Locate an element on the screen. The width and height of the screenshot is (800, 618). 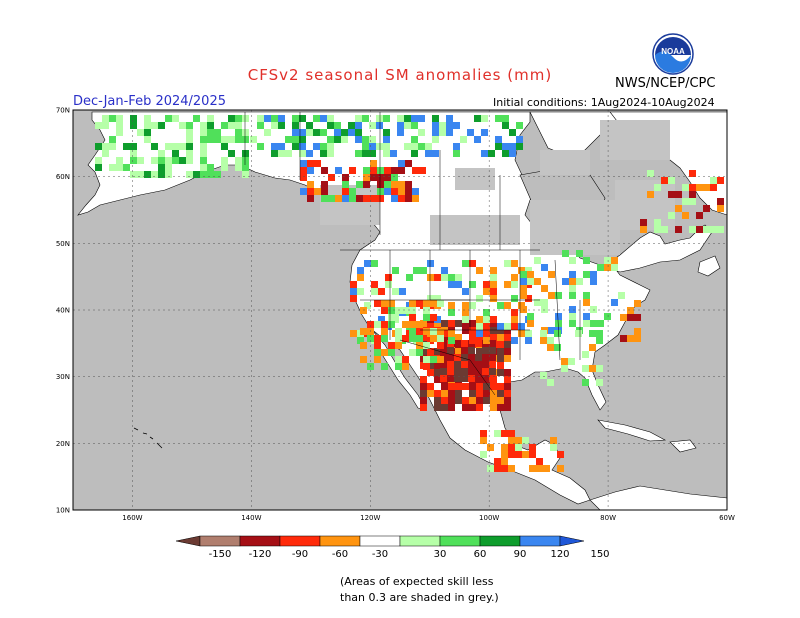
lon-label: 160W is located at coordinates (132, 518).